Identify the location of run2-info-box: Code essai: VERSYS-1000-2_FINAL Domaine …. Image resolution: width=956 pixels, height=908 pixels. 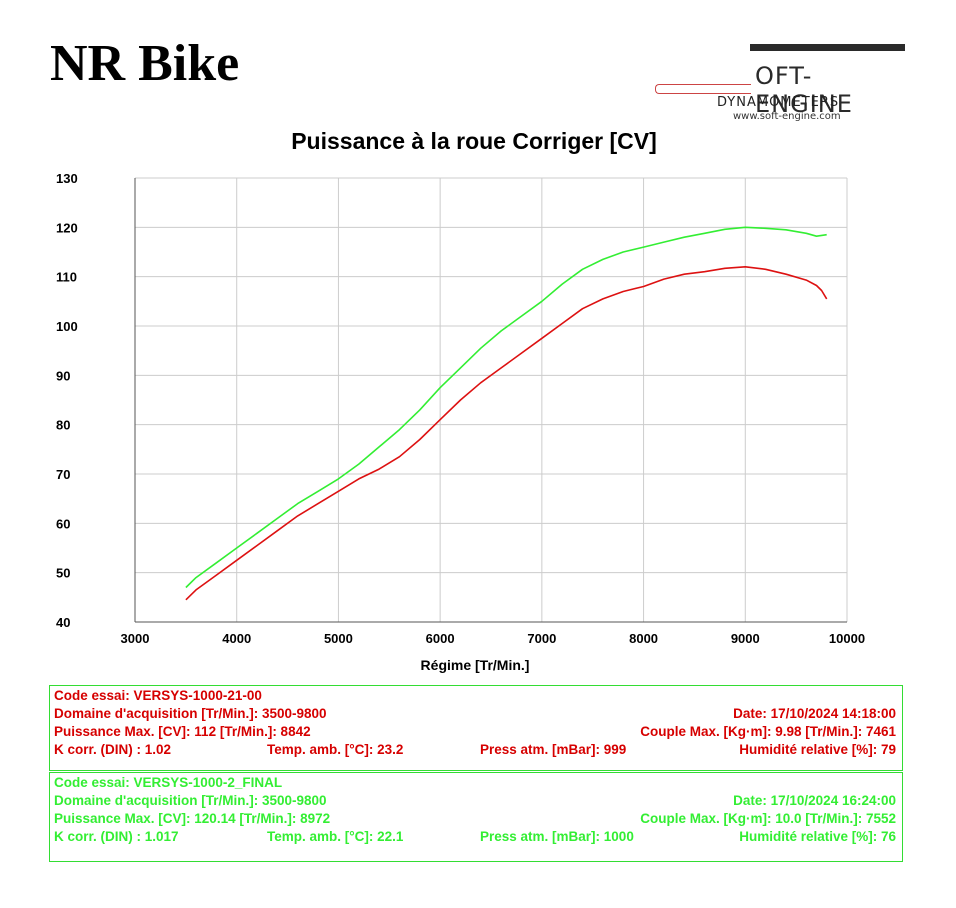
(476, 817).